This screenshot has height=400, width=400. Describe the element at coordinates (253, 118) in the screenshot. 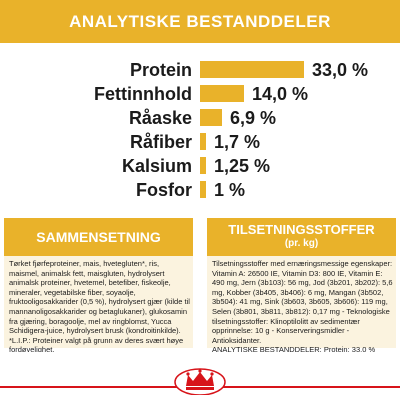

I see `analysis-value: 6,9 %` at that location.